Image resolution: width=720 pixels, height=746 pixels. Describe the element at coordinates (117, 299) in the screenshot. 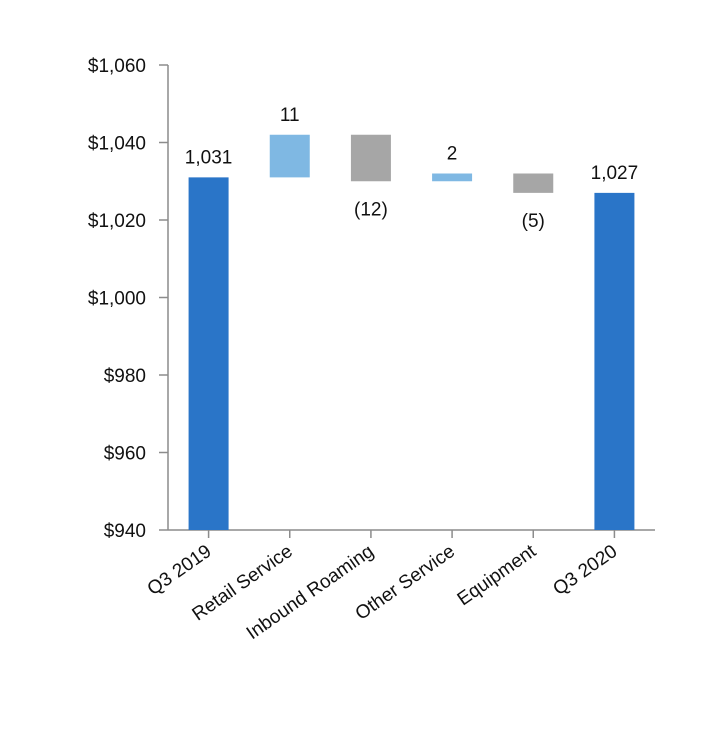

I see `y-tick-label: $1,000` at that location.